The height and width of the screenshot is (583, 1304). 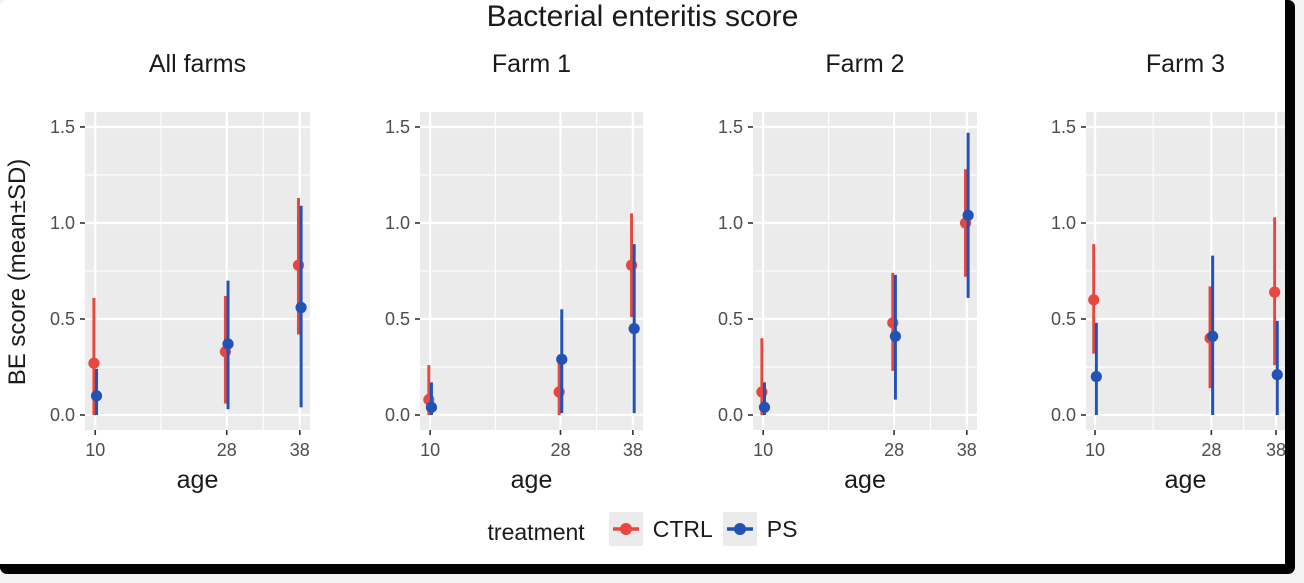 I want to click on y-axis-title: BE score (mean±SD), so click(x=17, y=272).